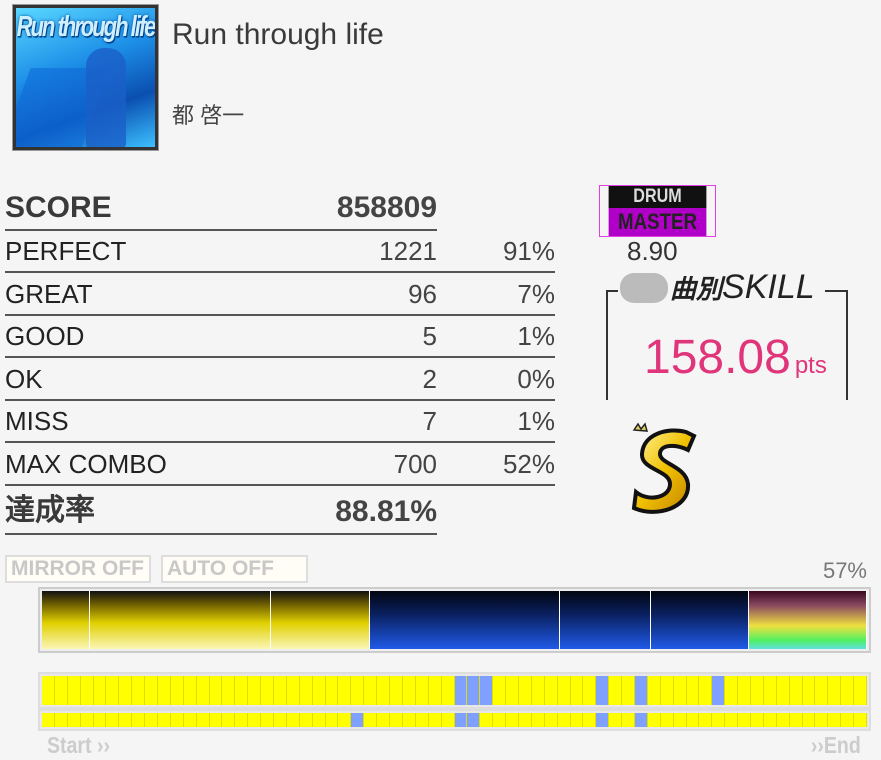 The height and width of the screenshot is (760, 881). I want to click on judgment-label: MISS, so click(37, 421).